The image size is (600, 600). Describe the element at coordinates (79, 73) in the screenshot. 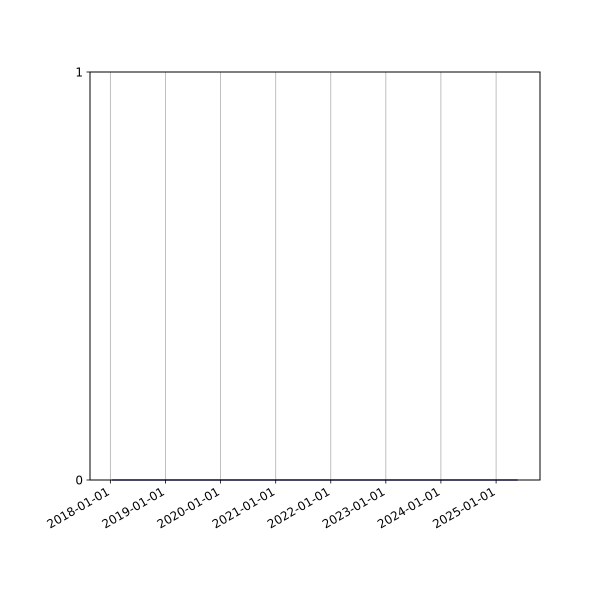

I see `y-tick-label: 1` at that location.